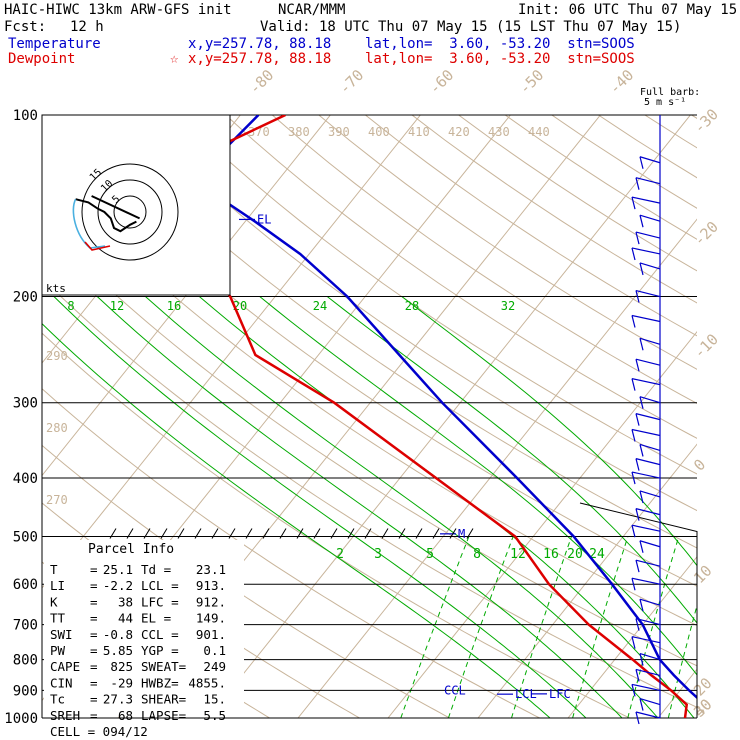  I want to click on theta-label: 370, so click(259, 132).